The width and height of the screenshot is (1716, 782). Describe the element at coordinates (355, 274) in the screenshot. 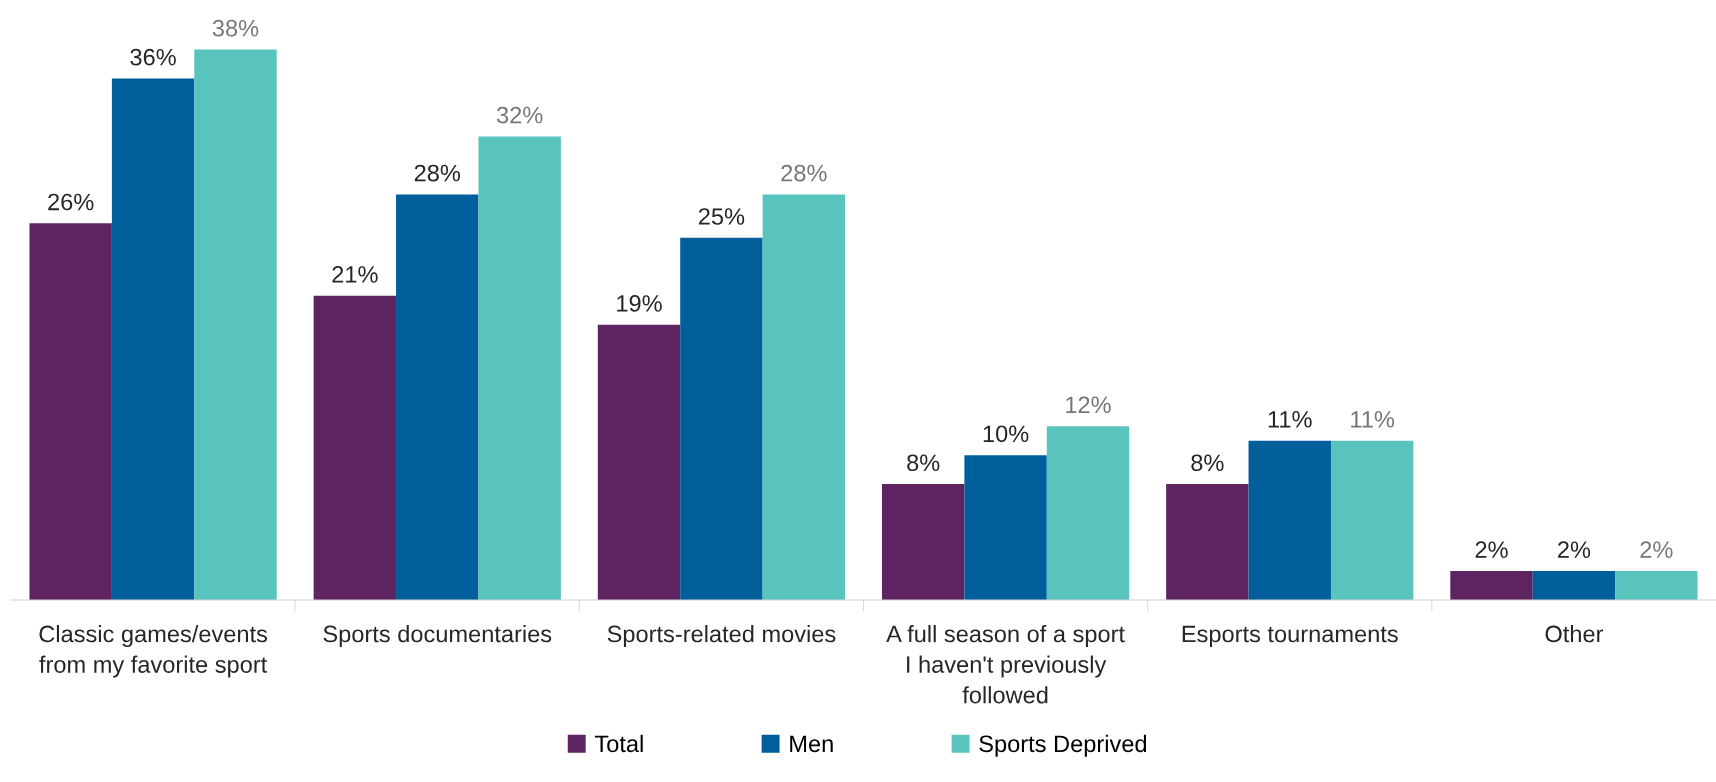

I see `data-label: 21%` at that location.